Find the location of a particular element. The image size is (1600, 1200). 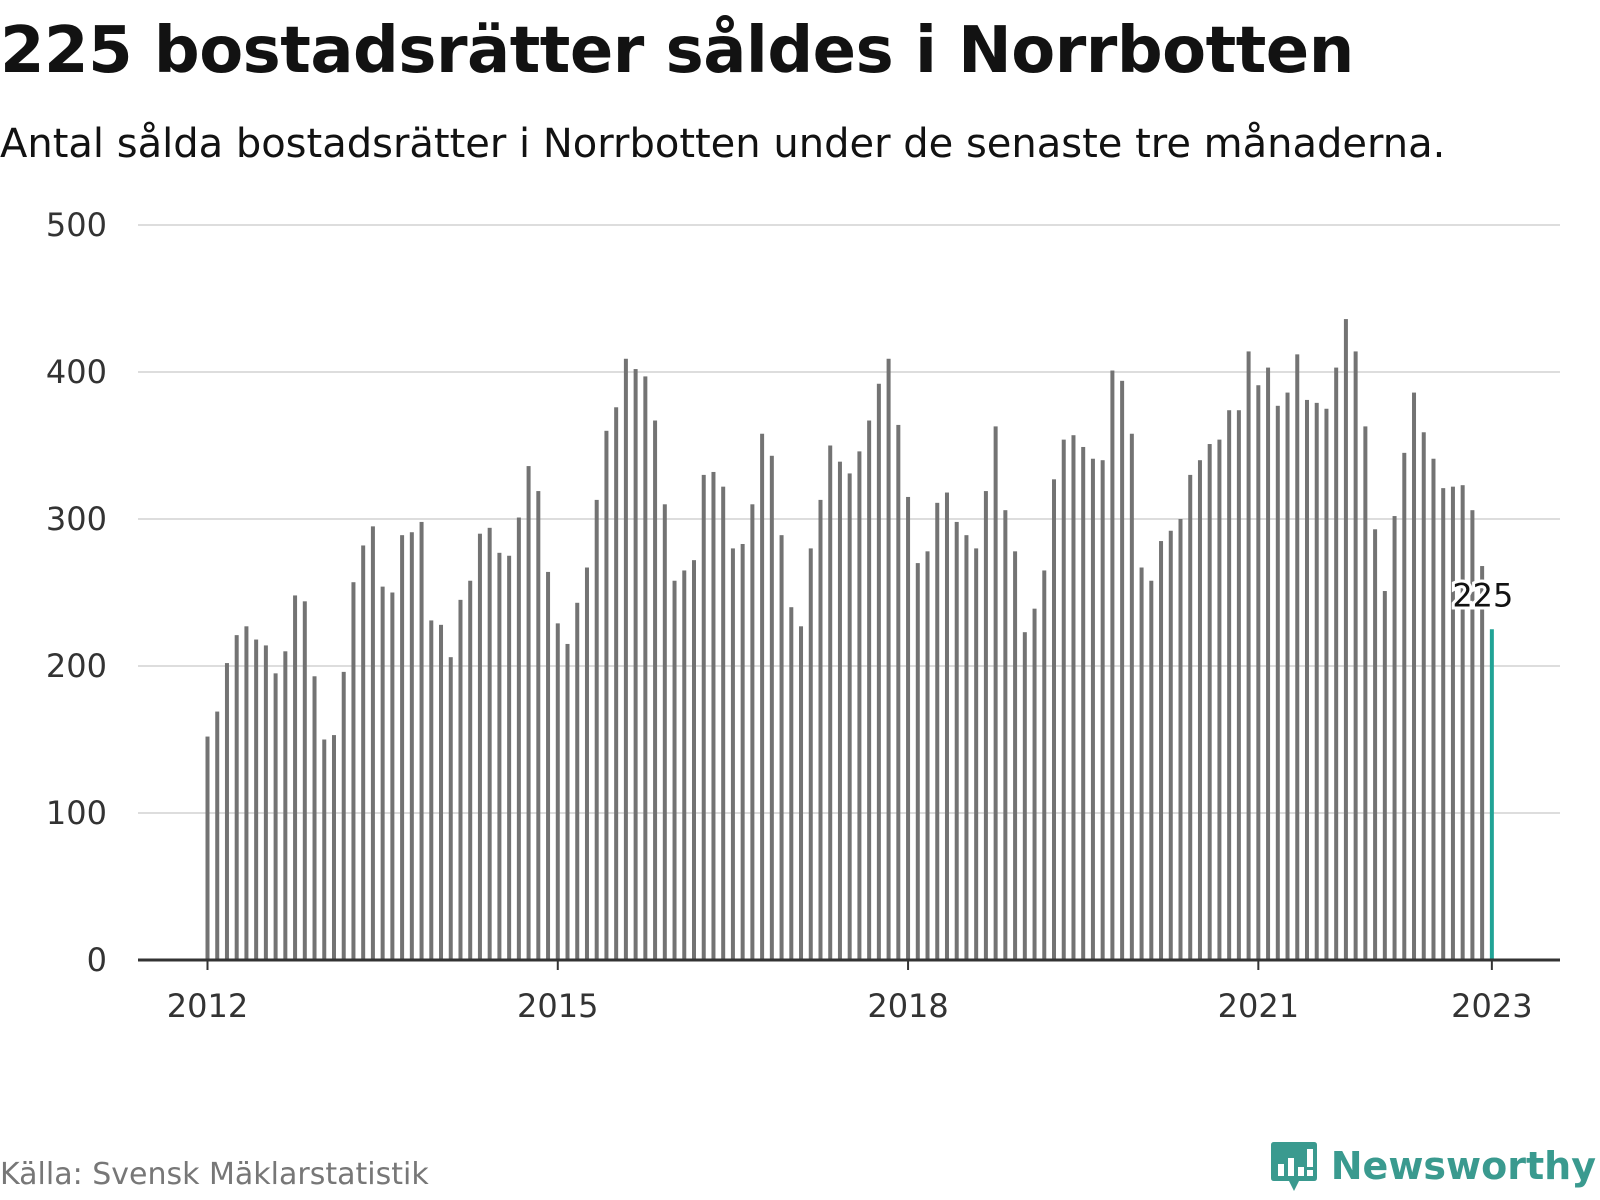

y-tick-label: 300 is located at coordinates (76, 519).